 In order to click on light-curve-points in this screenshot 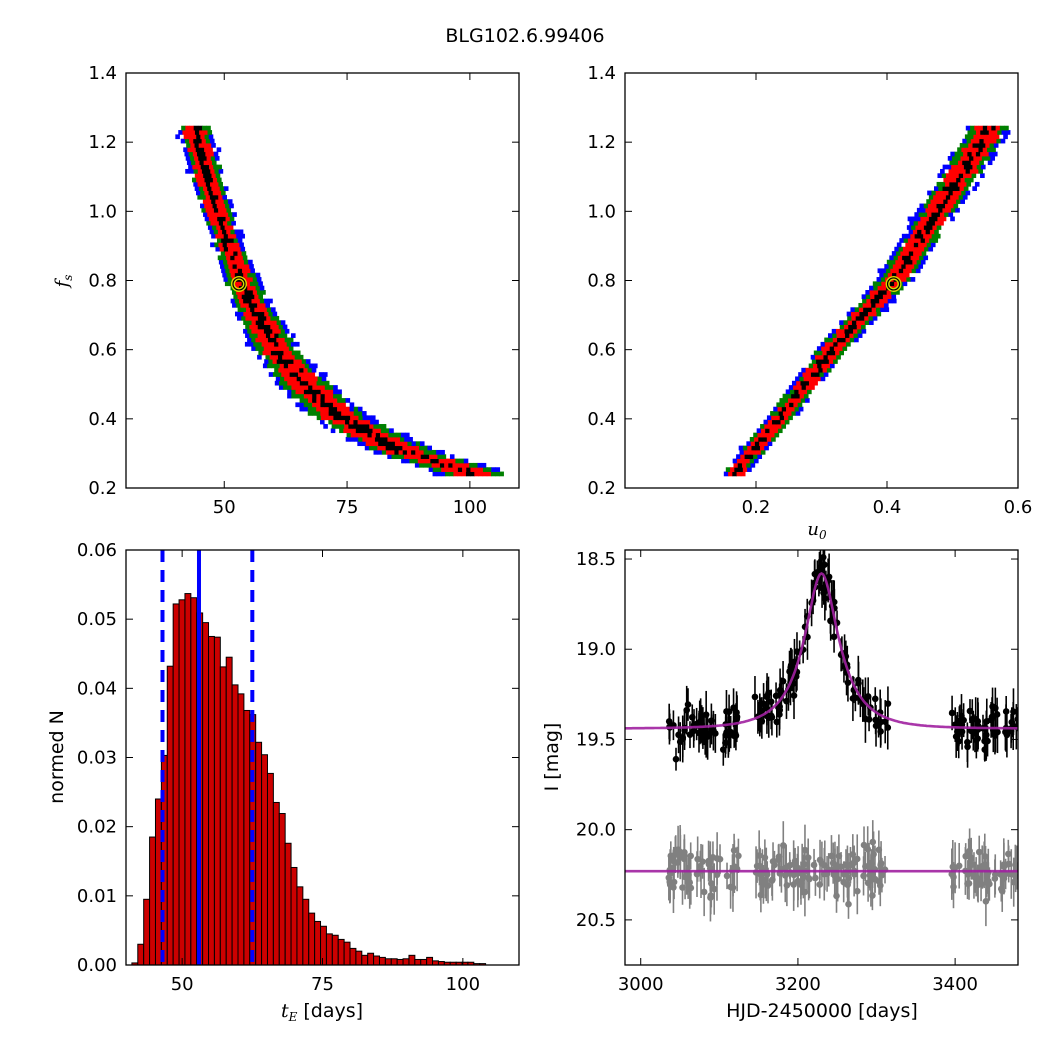, I will do `click(821, 738)`.